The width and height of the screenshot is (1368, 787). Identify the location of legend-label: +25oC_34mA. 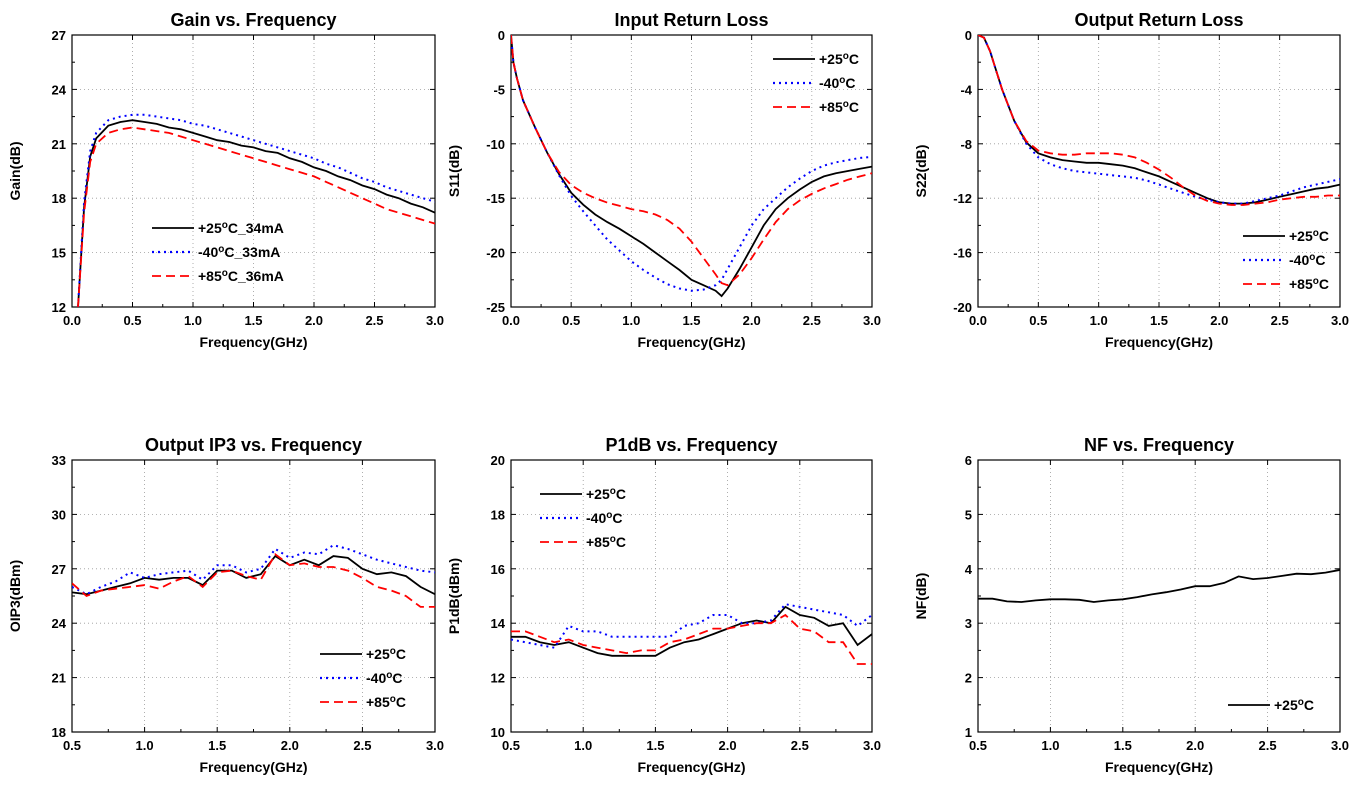
(241, 228).